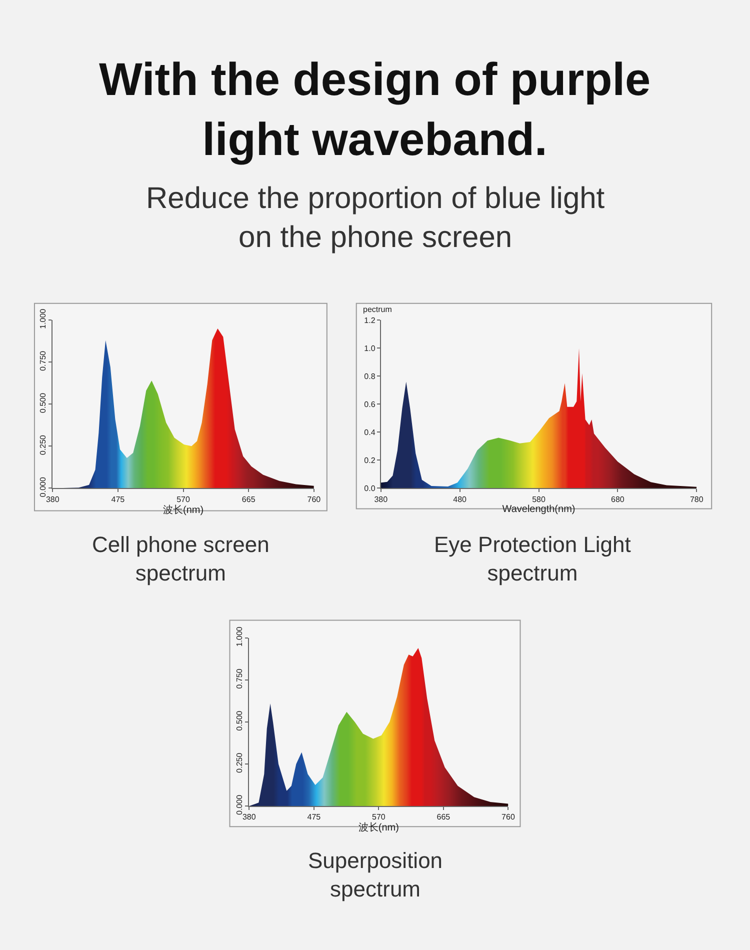  I want to click on y-tick-label: 1.0, so click(370, 348).